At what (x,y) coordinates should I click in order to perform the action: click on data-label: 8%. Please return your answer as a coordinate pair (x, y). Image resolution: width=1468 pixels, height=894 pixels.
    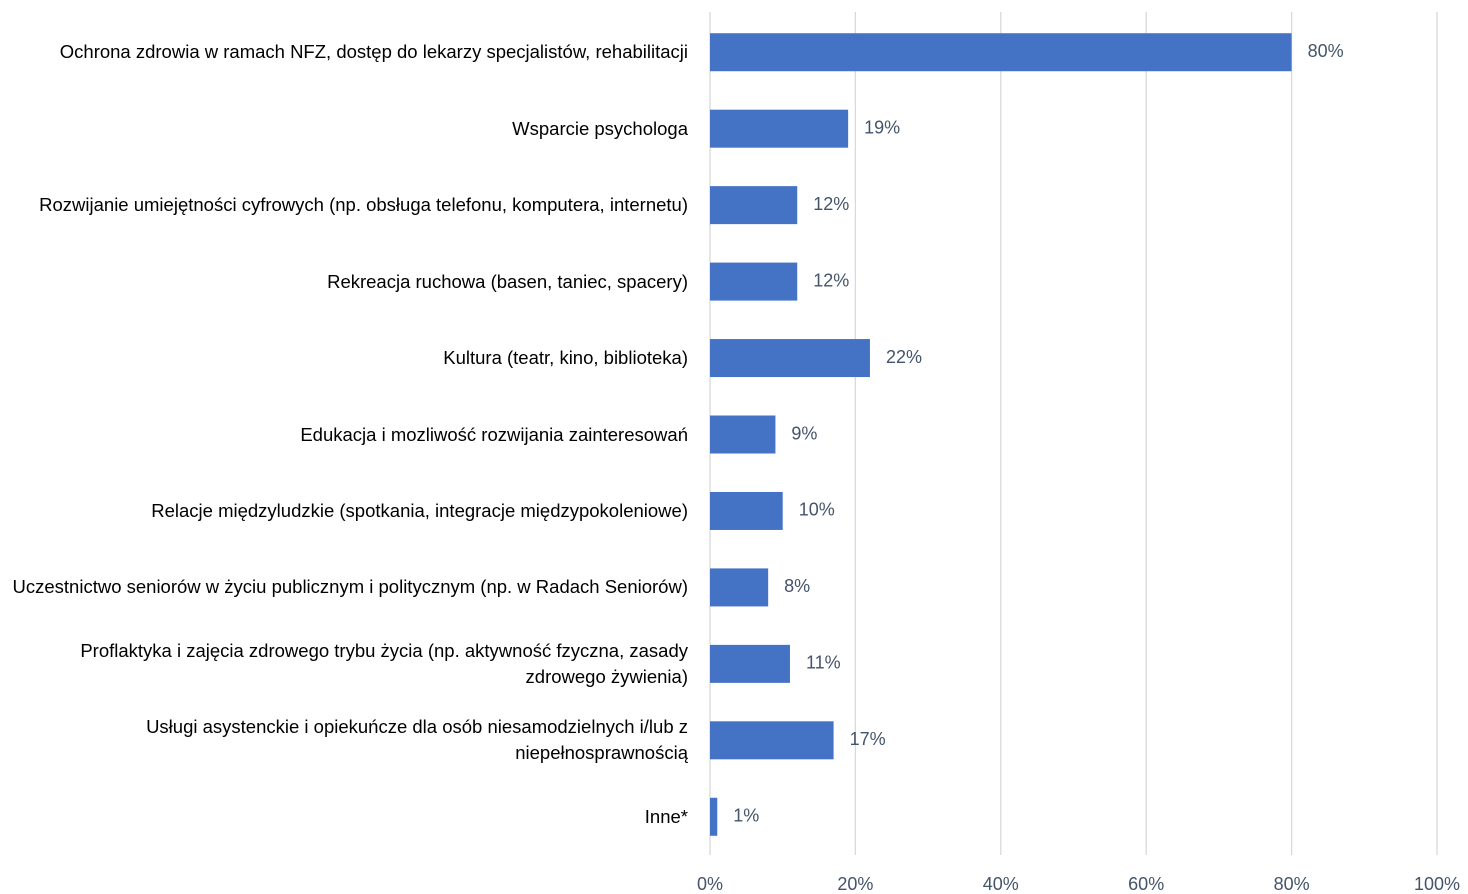
    Looking at the image, I should click on (797, 586).